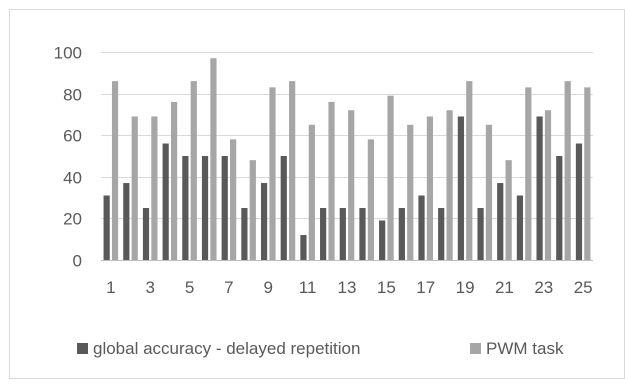 The height and width of the screenshot is (384, 625). I want to click on y-tick-label: 60, so click(72, 136).